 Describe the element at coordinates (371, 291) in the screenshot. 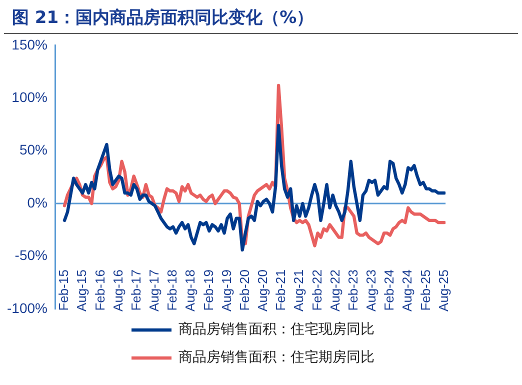

I see `x-tick-label: Aug-23` at that location.